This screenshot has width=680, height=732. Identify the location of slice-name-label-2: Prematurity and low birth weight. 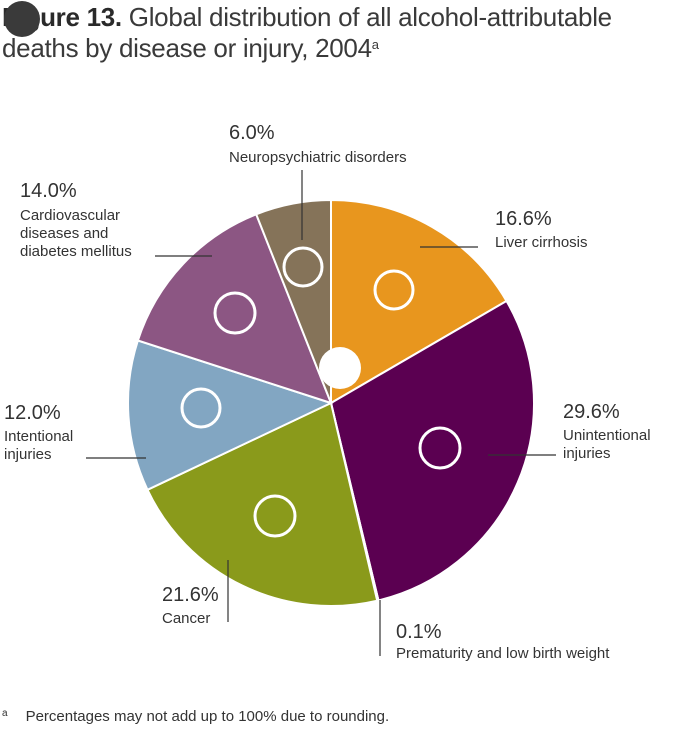
(503, 653).